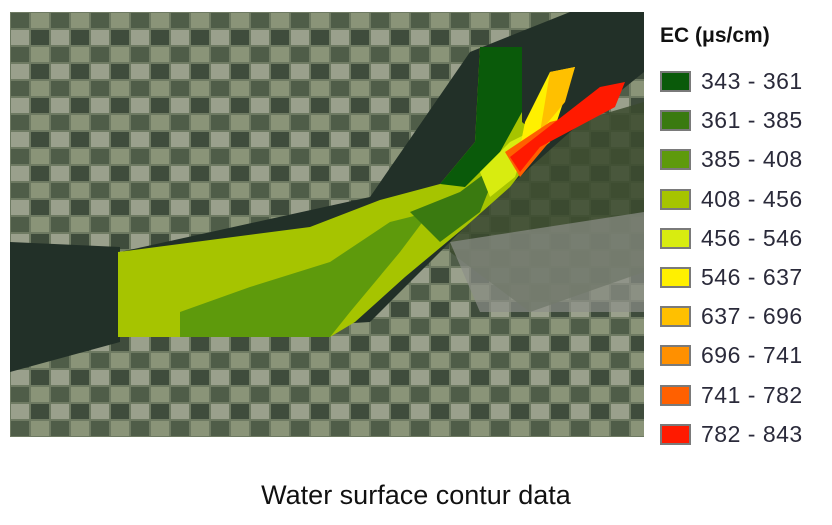  I want to click on legend-label: 456 - 546, so click(752, 237).